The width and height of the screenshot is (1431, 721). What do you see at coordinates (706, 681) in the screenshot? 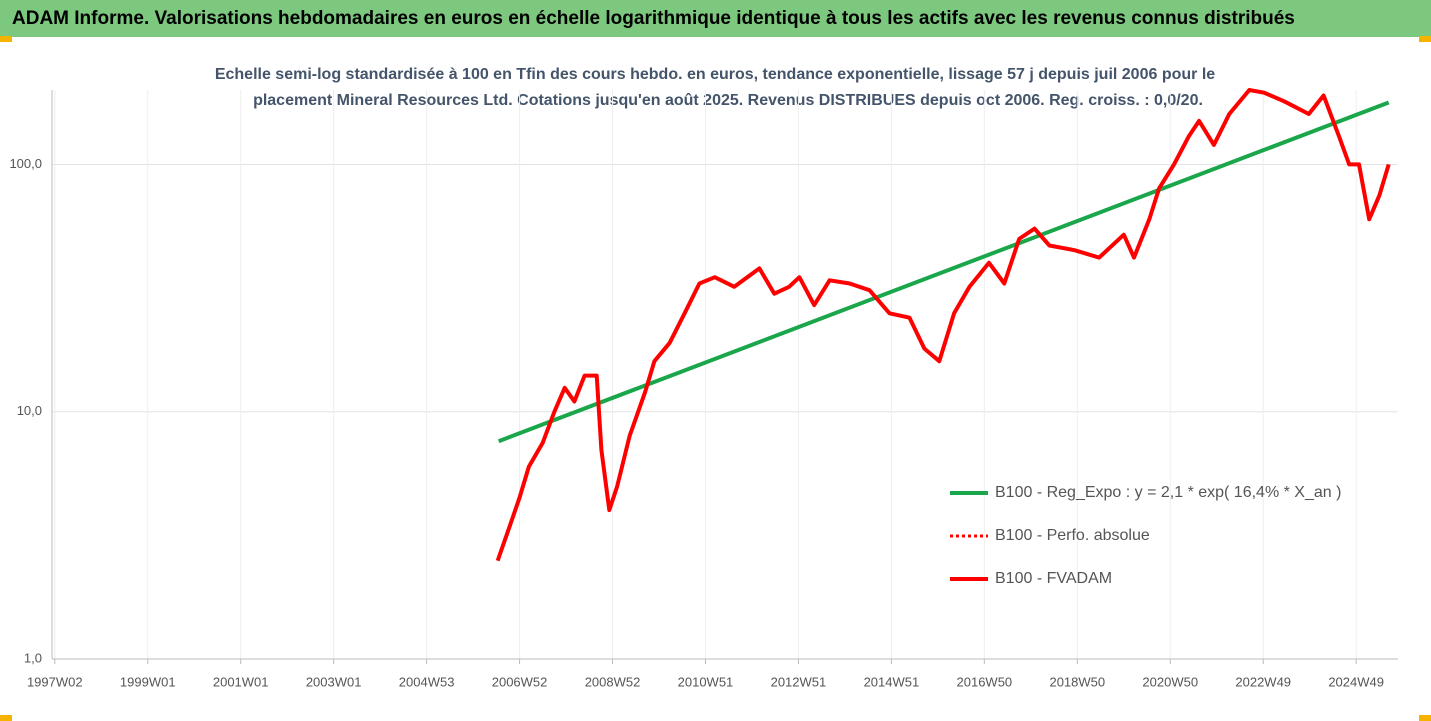
I see `x-tick-label: 2010W51` at bounding box center [706, 681].